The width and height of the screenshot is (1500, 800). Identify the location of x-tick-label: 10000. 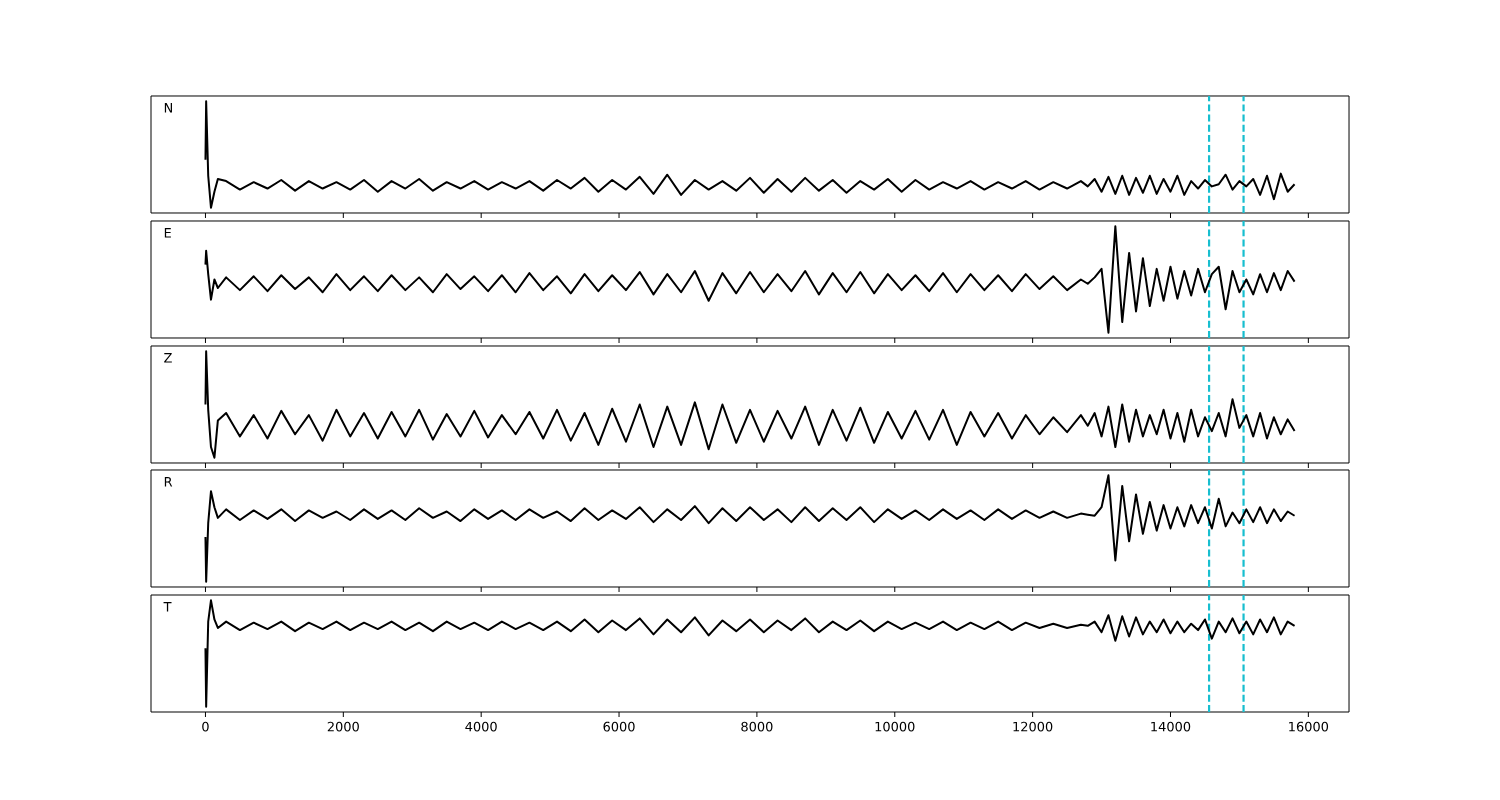
(895, 726).